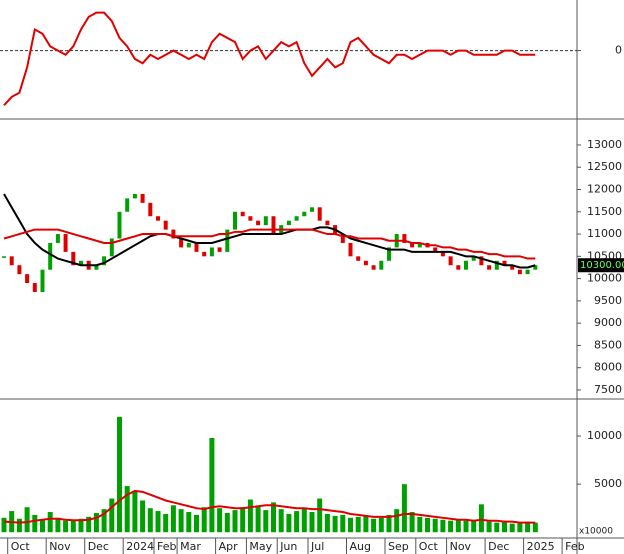  I want to click on x-tick-label: Apr, so click(229, 546).